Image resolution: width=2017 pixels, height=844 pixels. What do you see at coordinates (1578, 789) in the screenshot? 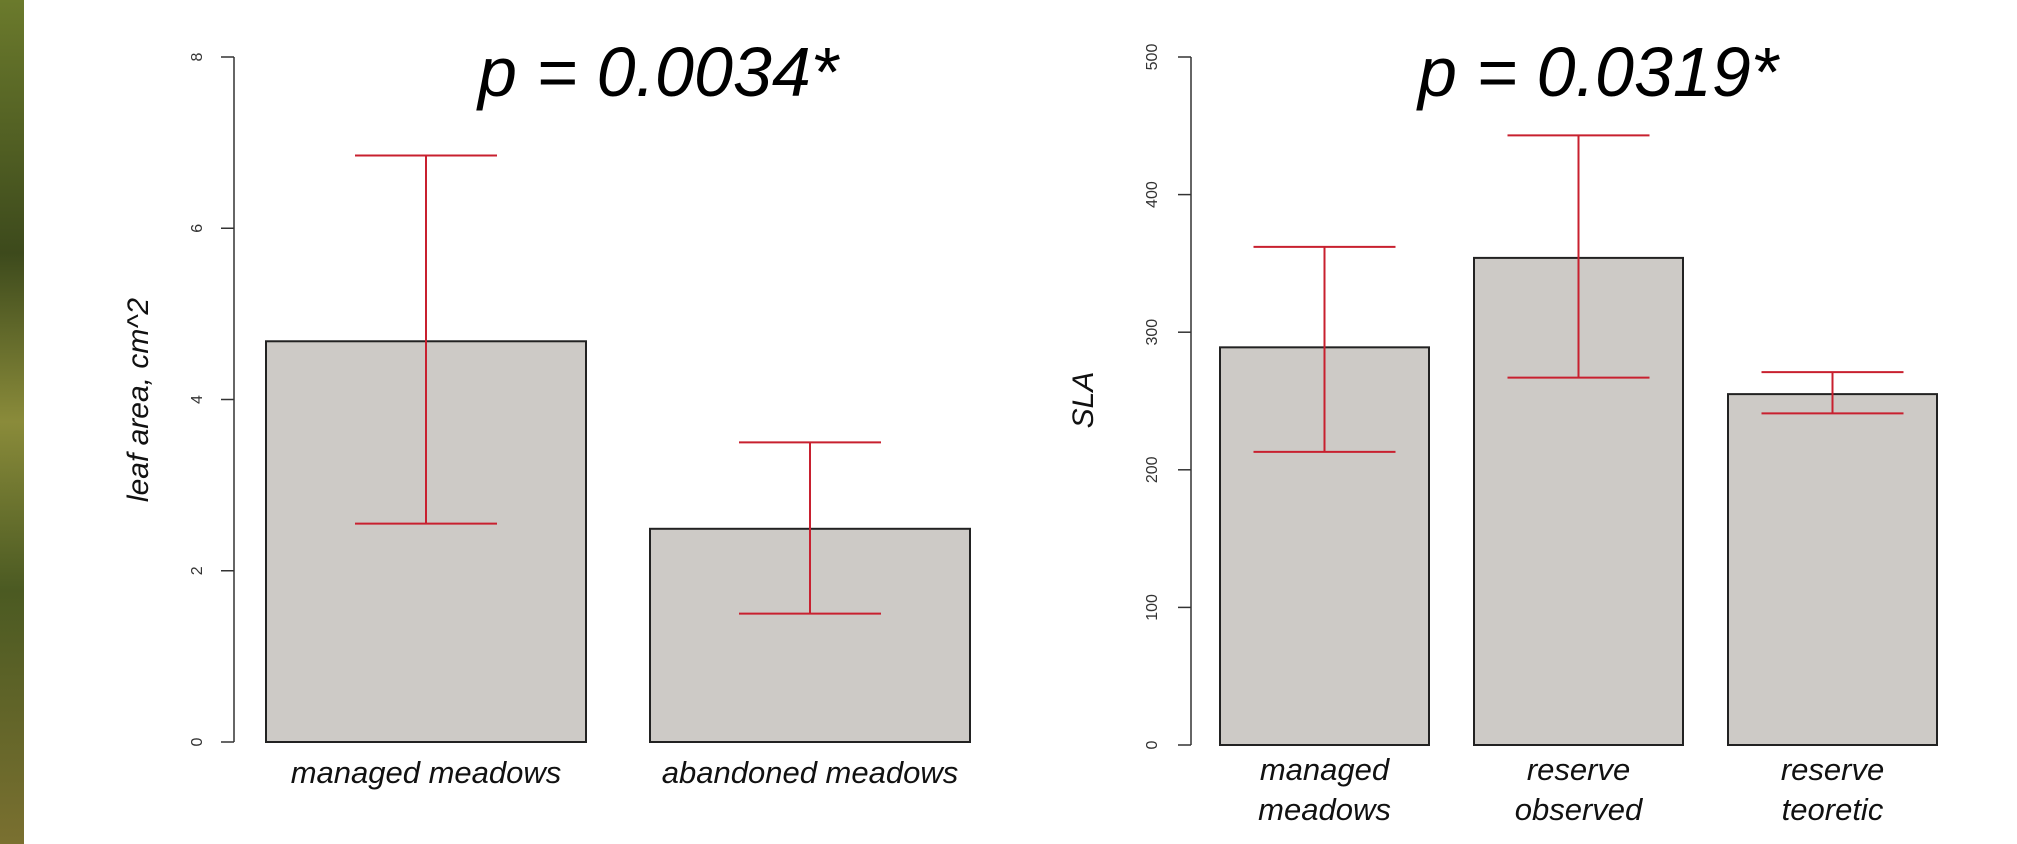
I see `x-tick-label: reserve observed` at bounding box center [1578, 789].